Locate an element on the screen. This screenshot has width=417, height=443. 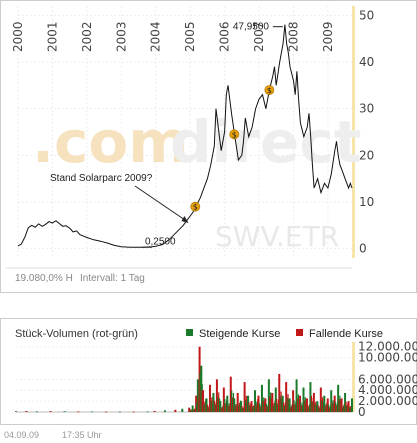
annotation-arrow-line is located at coordinates (160, 203).